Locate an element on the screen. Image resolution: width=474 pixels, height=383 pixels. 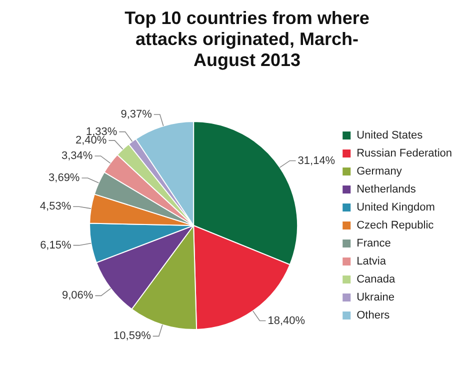
legend-label: United Kingdom is located at coordinates (395, 208).